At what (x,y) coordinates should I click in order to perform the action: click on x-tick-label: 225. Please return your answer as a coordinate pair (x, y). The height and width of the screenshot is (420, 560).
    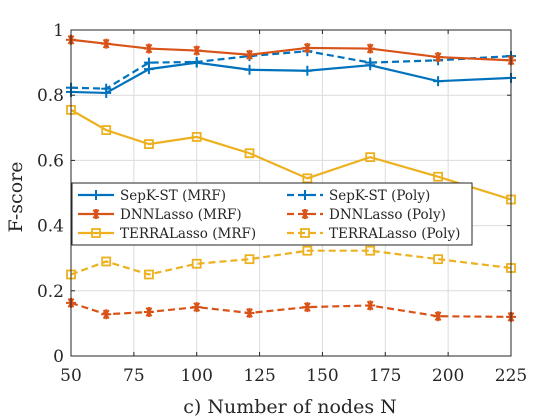
    Looking at the image, I should click on (511, 376).